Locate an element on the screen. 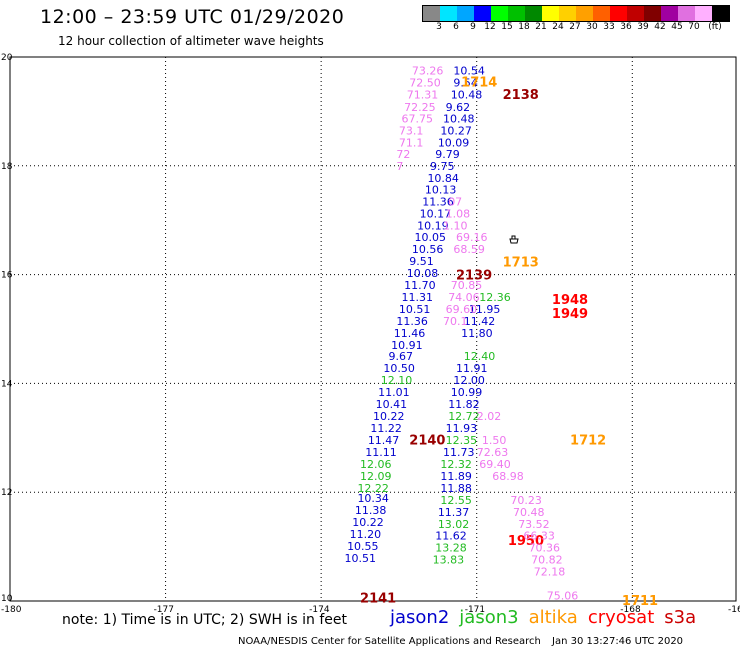 The width and height of the screenshot is (740, 650). data-label-unnamed: 69.60 is located at coordinates (462, 309).